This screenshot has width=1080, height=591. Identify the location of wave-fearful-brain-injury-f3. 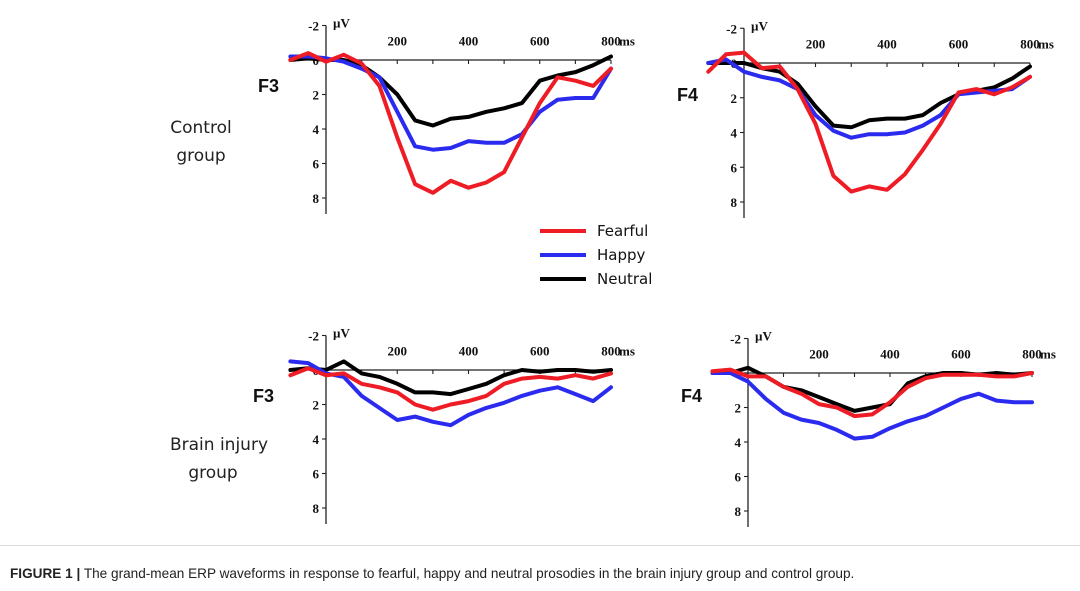
(450, 389).